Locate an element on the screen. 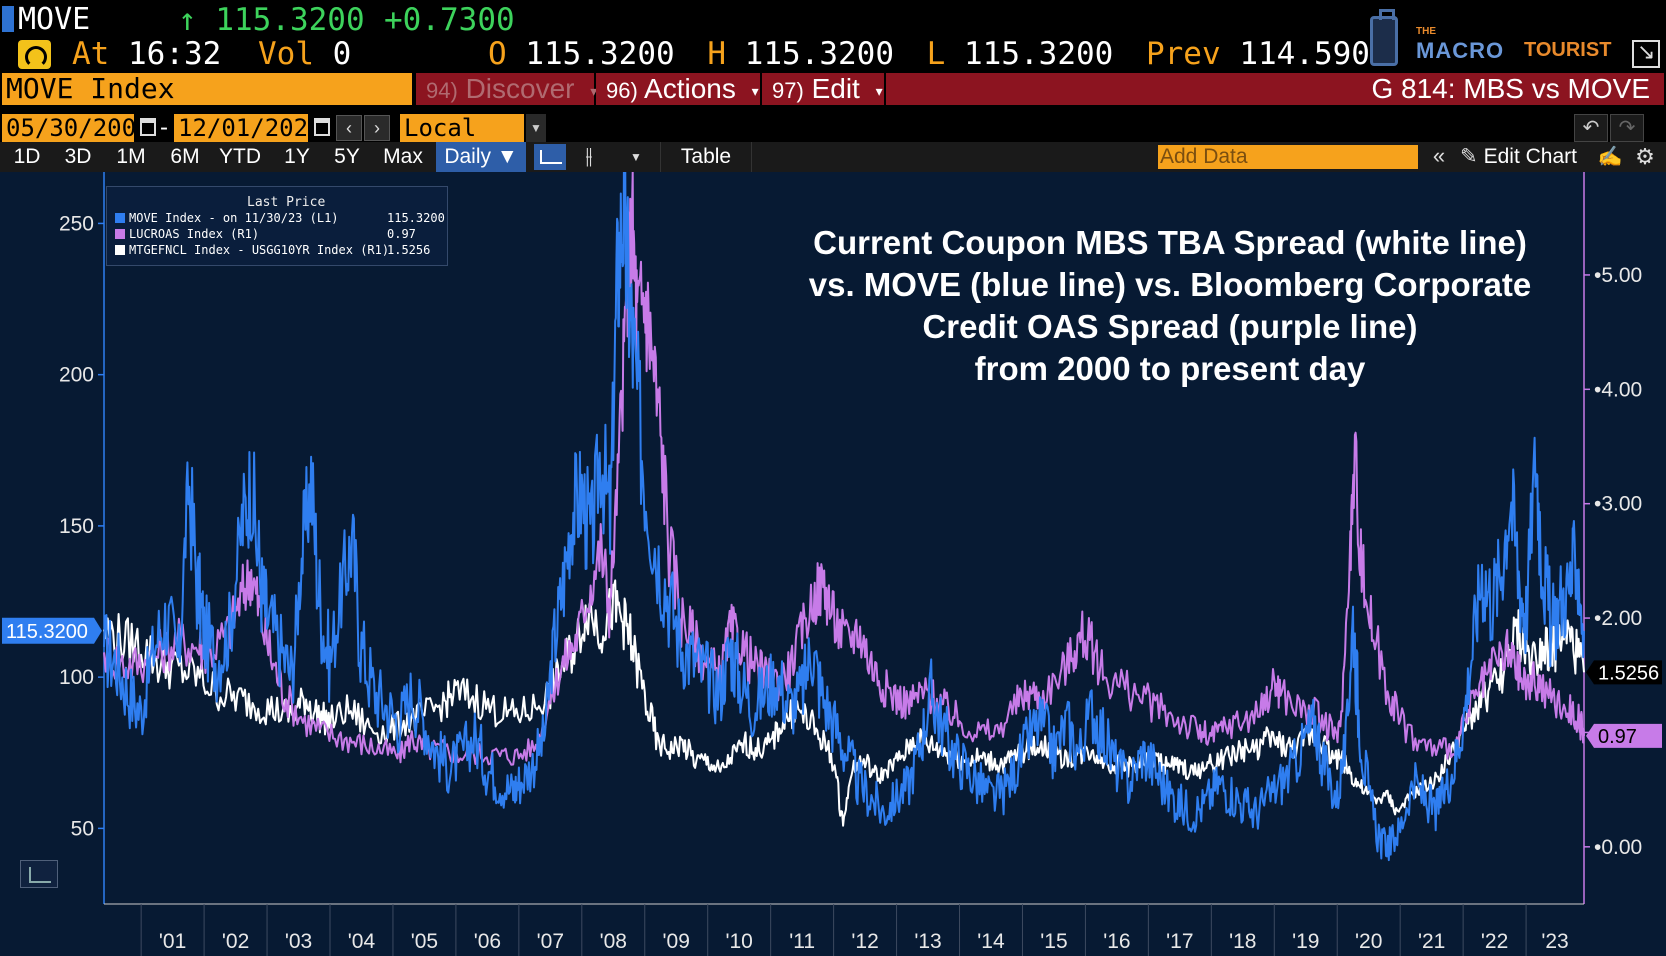  x-tick-label: '02 is located at coordinates (235, 941).